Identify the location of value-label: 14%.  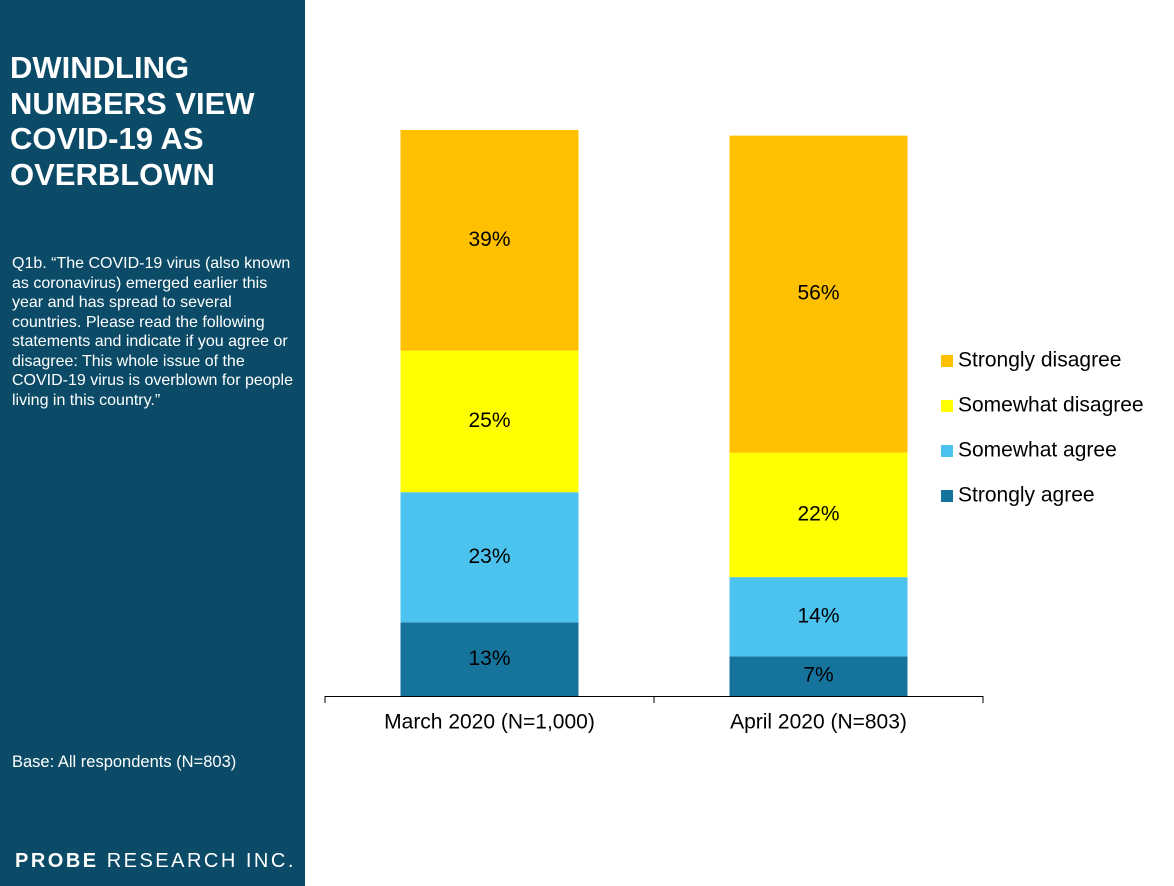
(818, 615).